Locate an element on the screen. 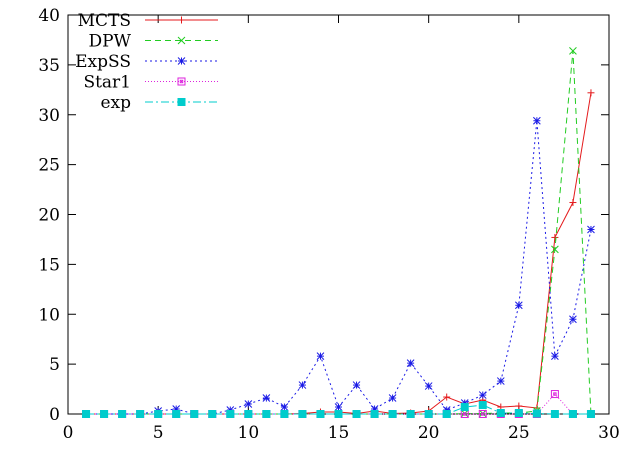  x-tick-label: 10 is located at coordinates (249, 433).